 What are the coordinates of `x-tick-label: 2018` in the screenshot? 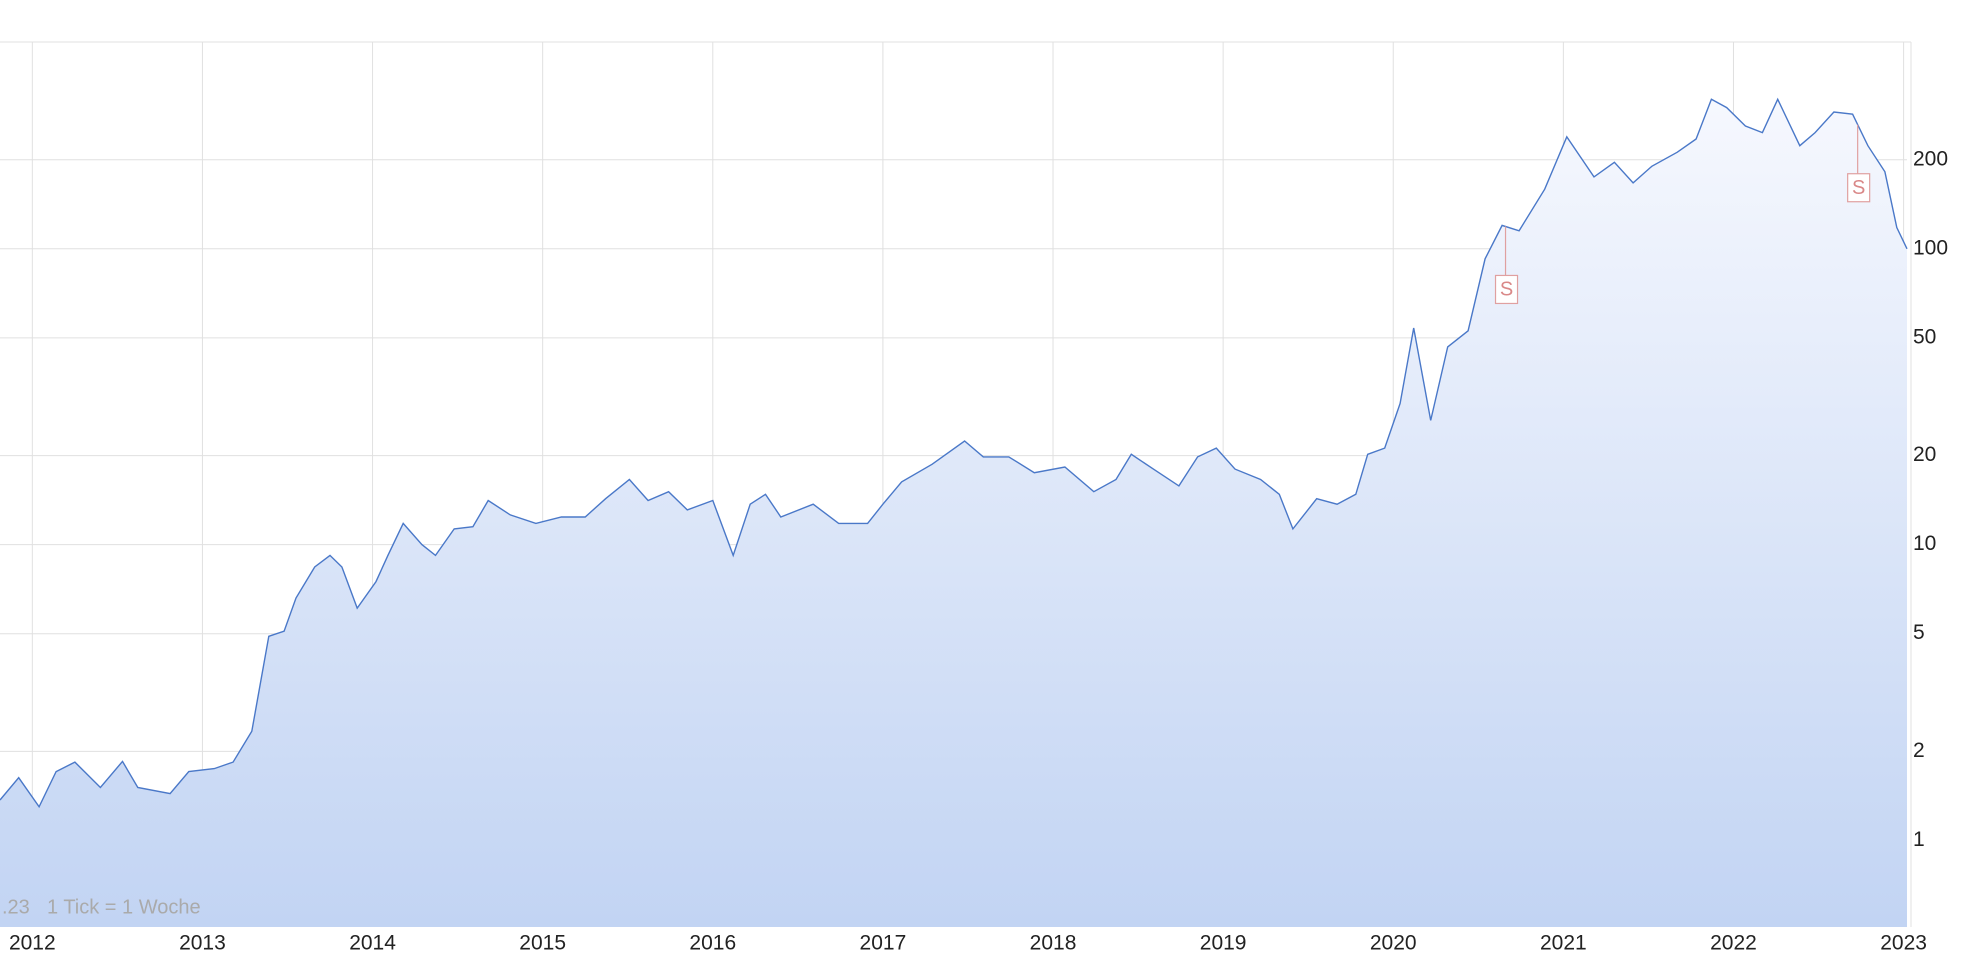 It's located at (1053, 943).